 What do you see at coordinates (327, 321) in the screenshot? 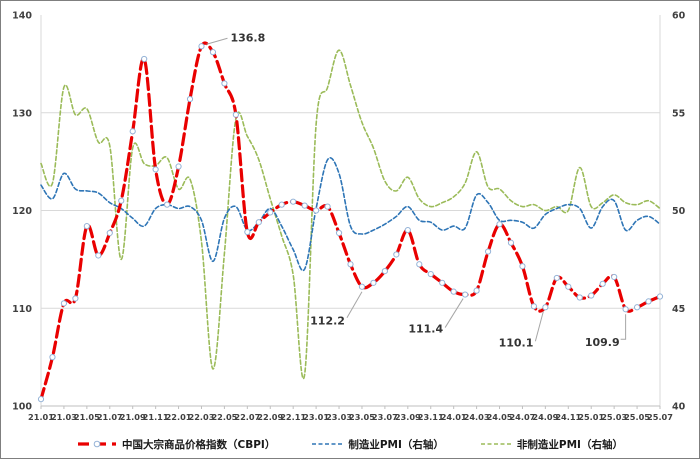
I see `annotation-value-label: 112.2` at bounding box center [327, 321].